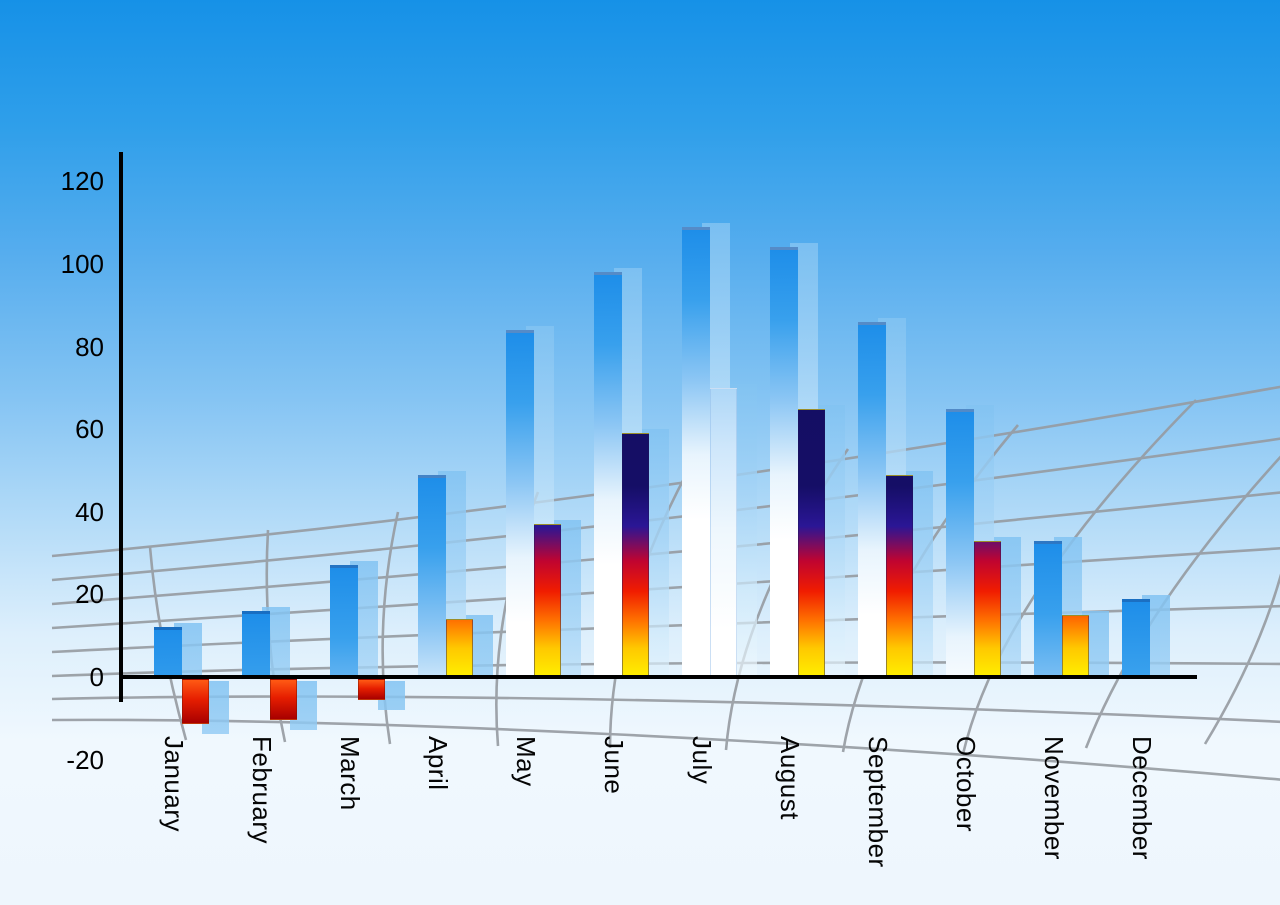 The width and height of the screenshot is (1280, 905). What do you see at coordinates (608, 474) in the screenshot?
I see `primary-bar-june` at bounding box center [608, 474].